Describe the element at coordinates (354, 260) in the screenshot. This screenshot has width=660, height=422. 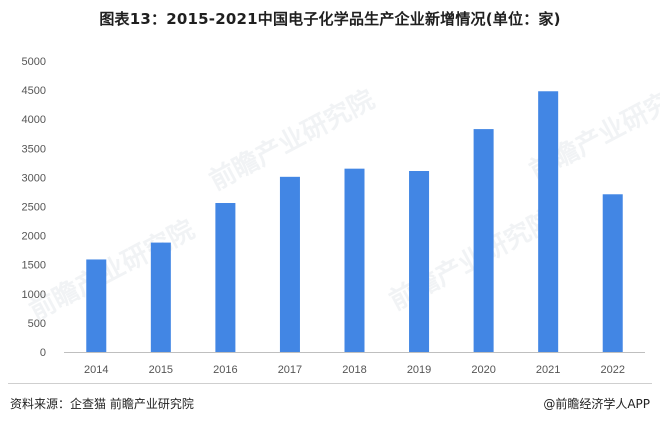
I see `bar-2018` at that location.